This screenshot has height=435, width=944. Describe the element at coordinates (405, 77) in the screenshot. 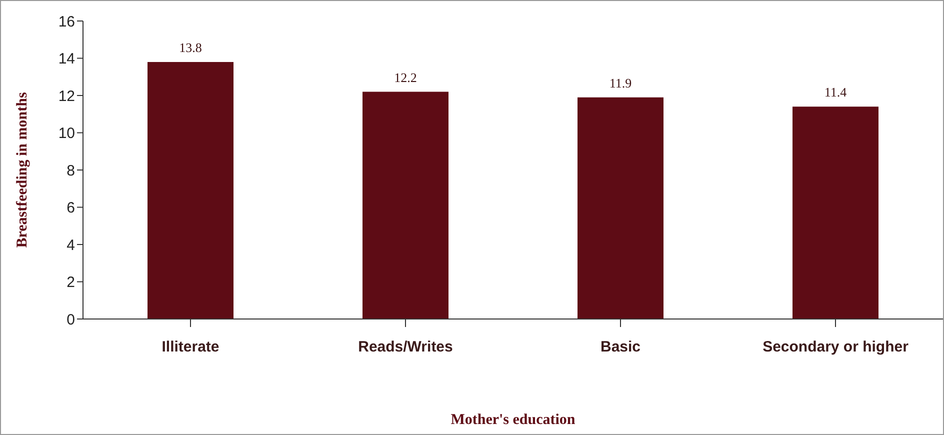

I see `data-label: 12.2` at that location.